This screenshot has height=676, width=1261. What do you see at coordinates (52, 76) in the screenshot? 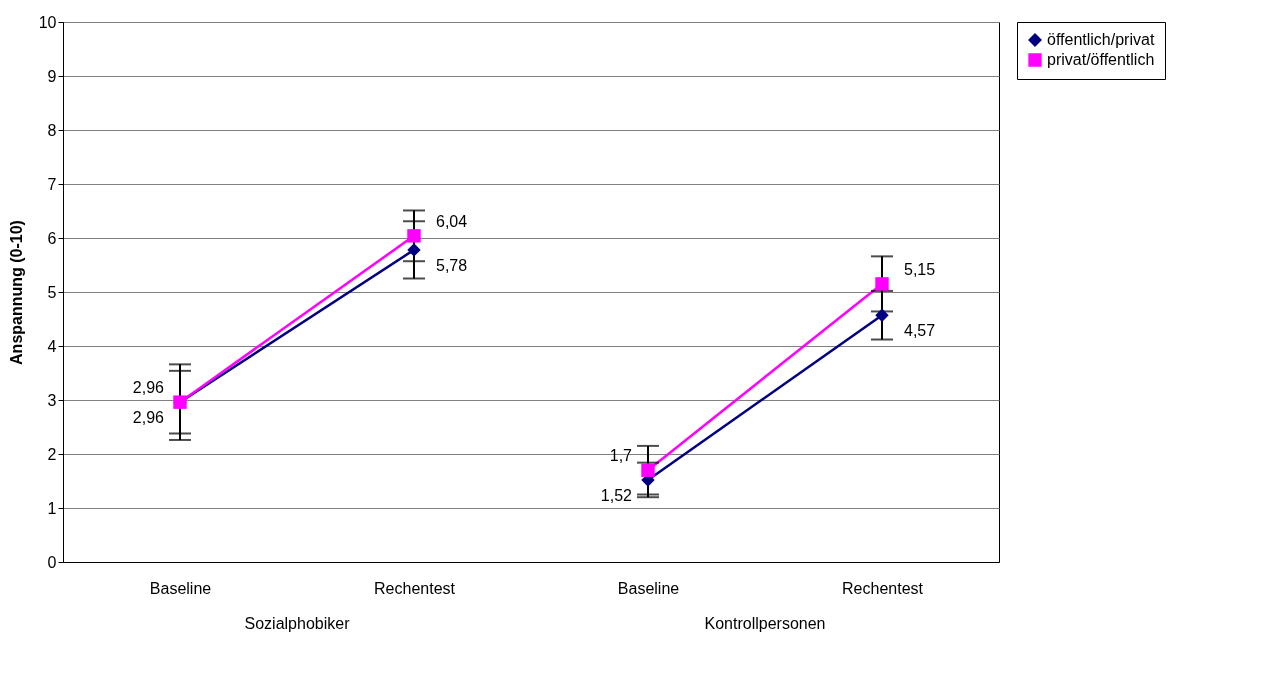
I see `y-tick-label: 9` at bounding box center [52, 76].